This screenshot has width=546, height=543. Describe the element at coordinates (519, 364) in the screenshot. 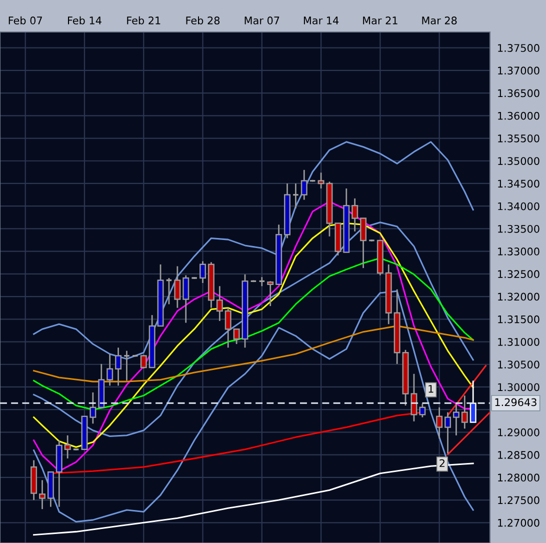

I see `y-tick-label: 1.30500` at that location.